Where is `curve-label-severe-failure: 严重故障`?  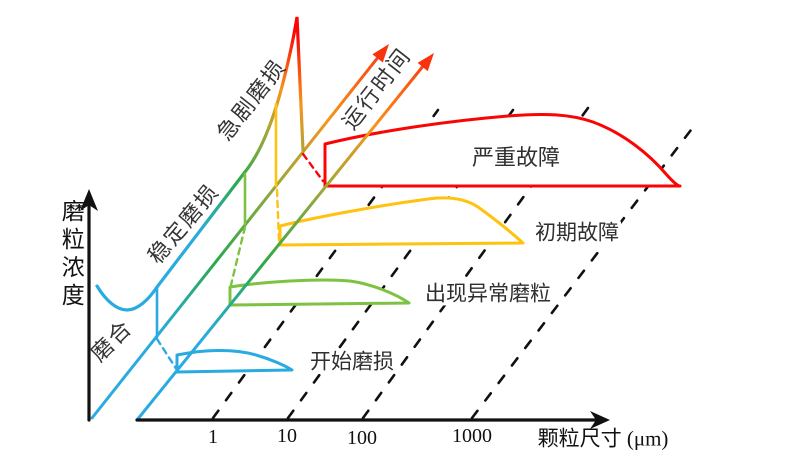
curve-label-severe-failure: 严重故障 is located at coordinates (516, 157).